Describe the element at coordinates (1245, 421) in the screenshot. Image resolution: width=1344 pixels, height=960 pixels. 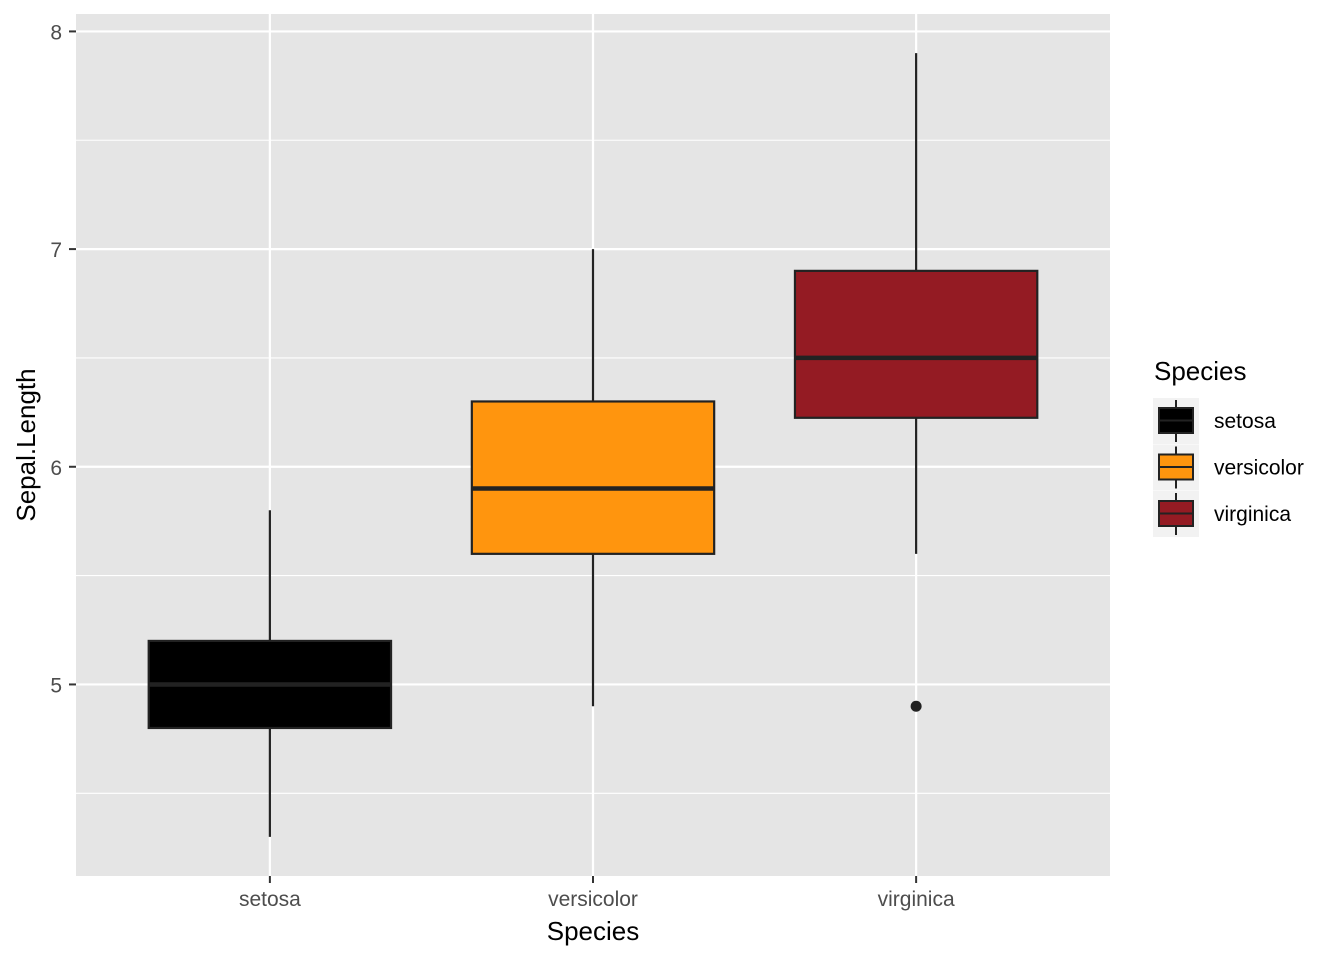
I see `legend-label: setosa` at that location.